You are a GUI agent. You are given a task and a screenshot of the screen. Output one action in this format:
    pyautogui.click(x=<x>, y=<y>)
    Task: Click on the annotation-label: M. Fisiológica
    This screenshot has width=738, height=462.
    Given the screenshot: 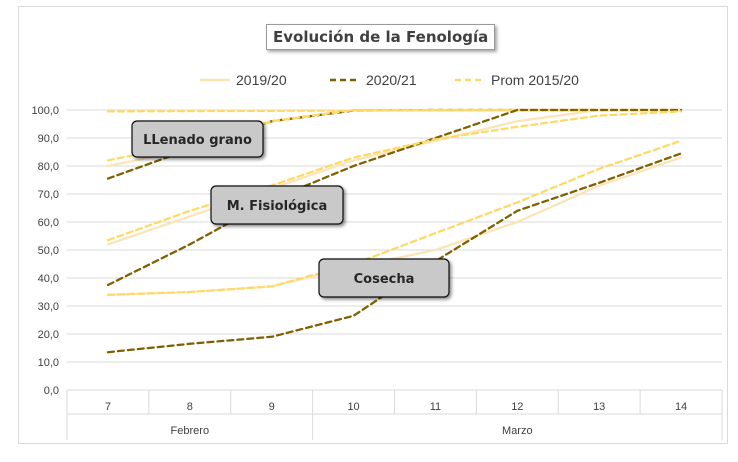 What is the action you would take?
    pyautogui.click(x=277, y=206)
    